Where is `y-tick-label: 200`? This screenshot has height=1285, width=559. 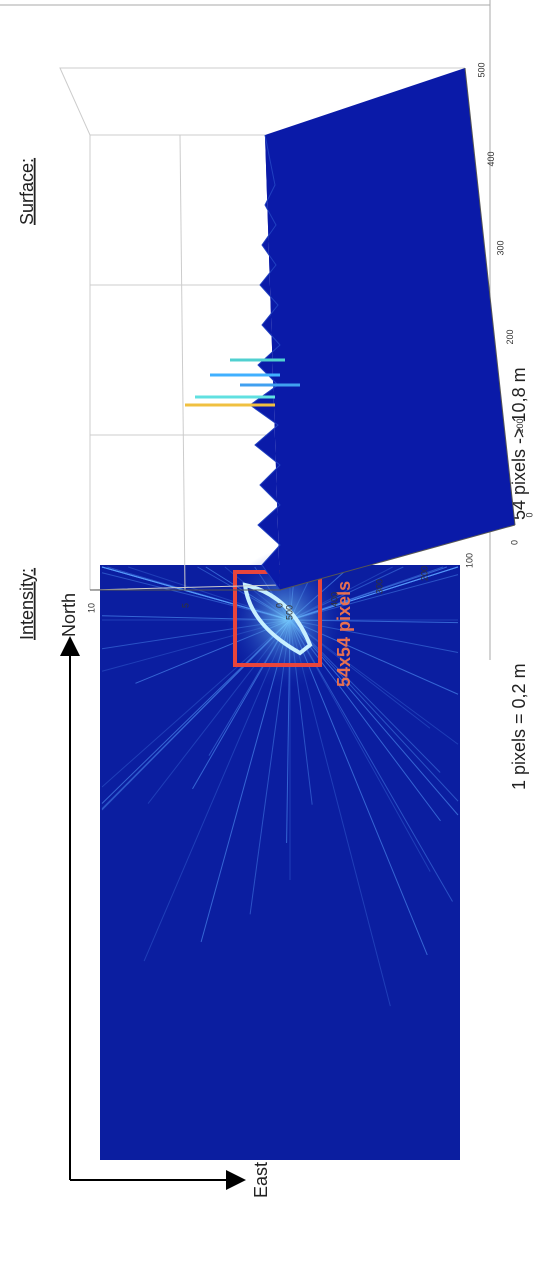 y-tick-label: 200 is located at coordinates (424, 573).